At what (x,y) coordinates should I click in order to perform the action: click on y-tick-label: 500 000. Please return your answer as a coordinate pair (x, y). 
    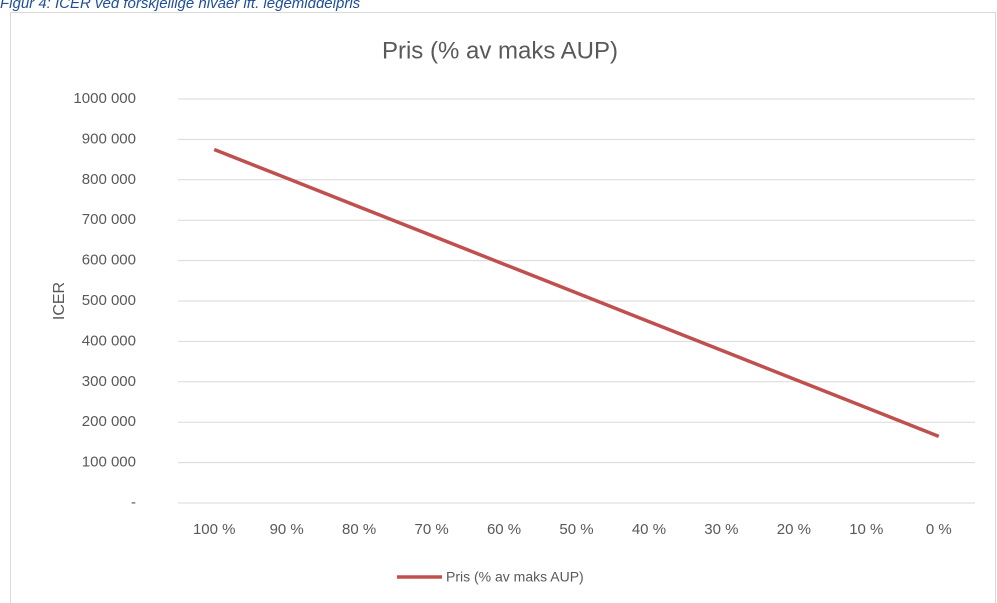
    Looking at the image, I should click on (109, 300).